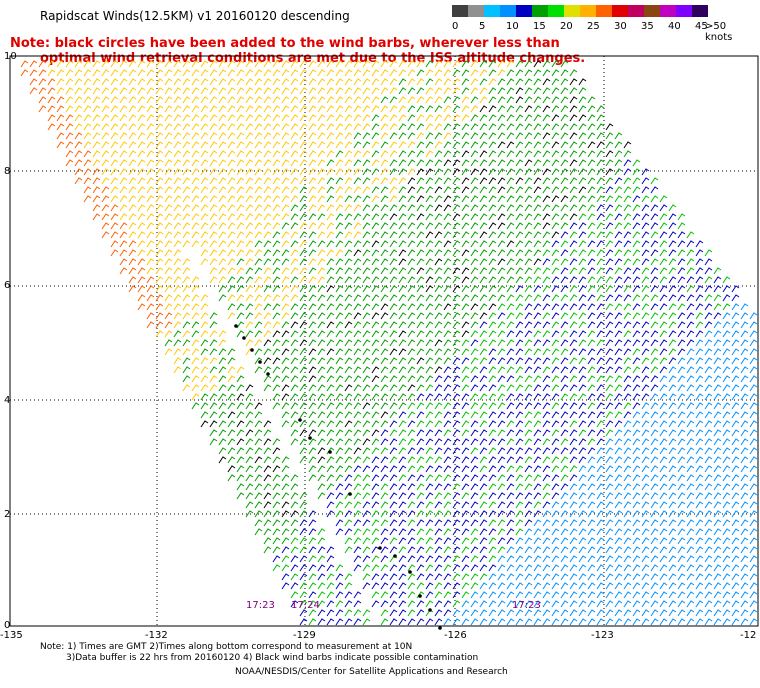 This screenshot has width=760, height=688. Describe the element at coordinates (701, 26) in the screenshot. I see `legend-label: 45` at that location.